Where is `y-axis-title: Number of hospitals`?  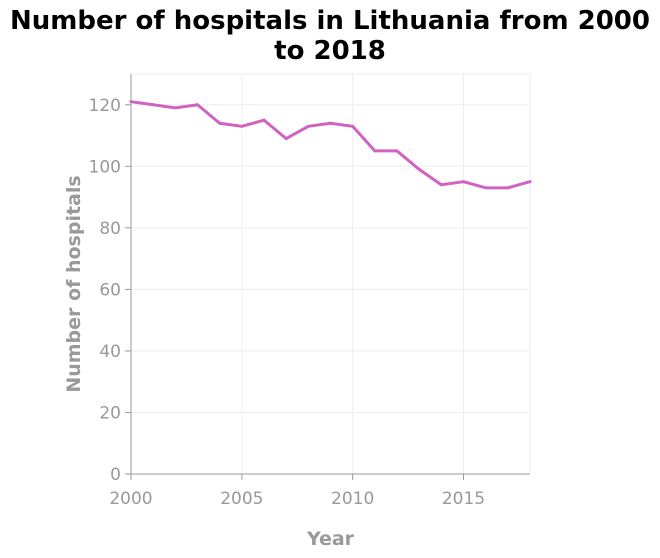 y-axis-title: Number of hospitals is located at coordinates (74, 283).